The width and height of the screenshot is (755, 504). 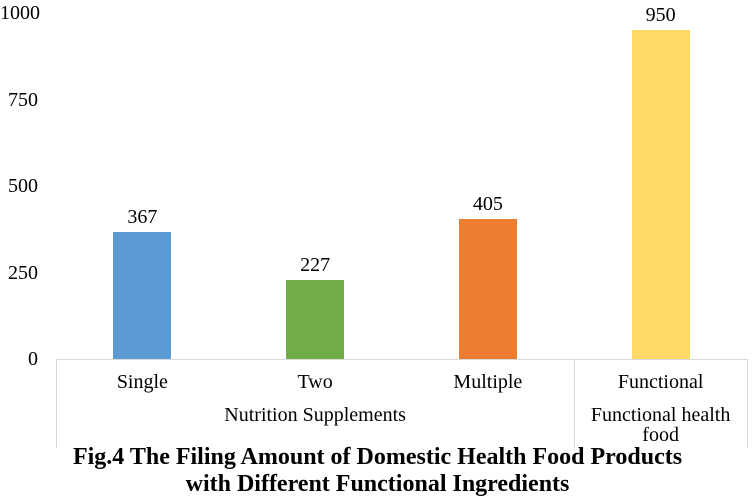 I want to click on category-label-single: Single, so click(x=142, y=382).